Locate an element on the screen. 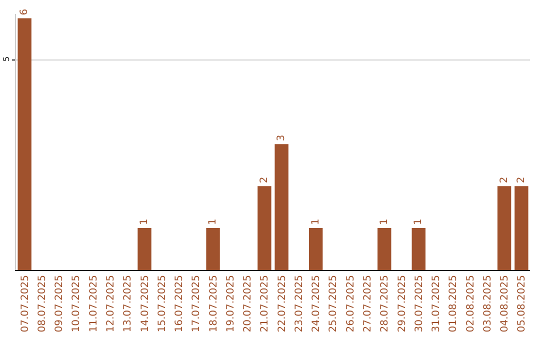 This screenshot has width=540, height=340. x-tick-label: 25.07.2025 is located at coordinates (334, 303).